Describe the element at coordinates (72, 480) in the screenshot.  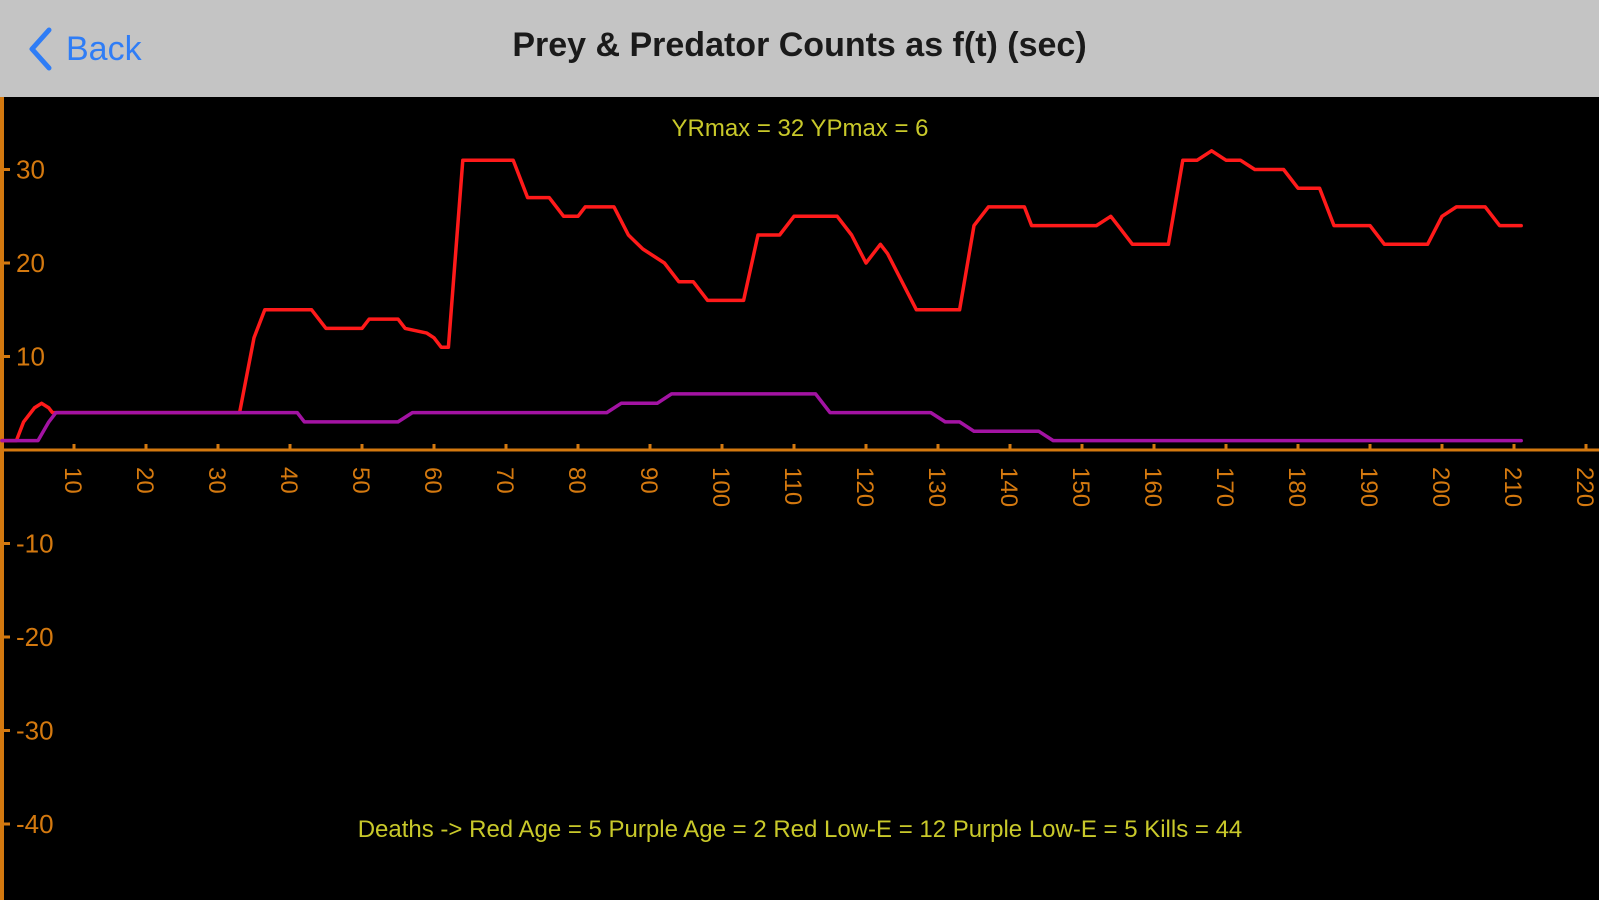
I see `x-tick-label: 10` at that location.